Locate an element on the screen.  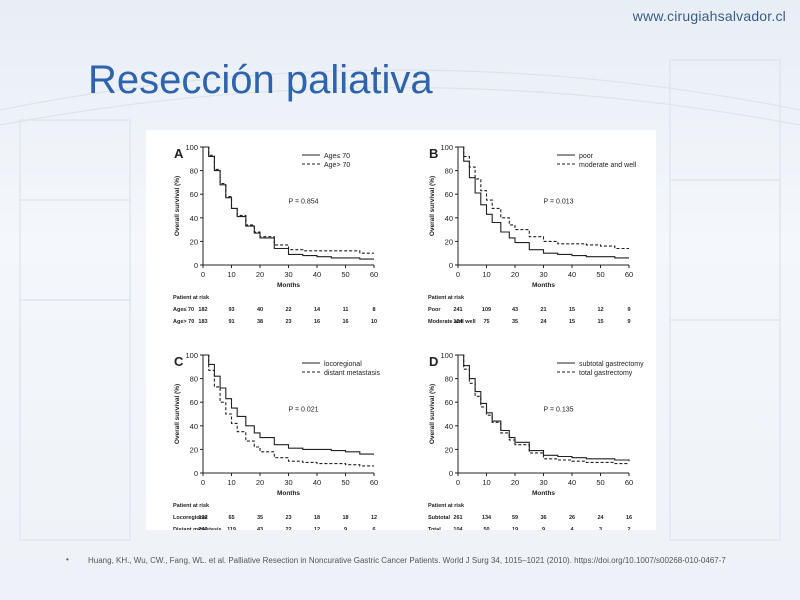
panel-d-p-value: P = 0.135 is located at coordinates (559, 410).